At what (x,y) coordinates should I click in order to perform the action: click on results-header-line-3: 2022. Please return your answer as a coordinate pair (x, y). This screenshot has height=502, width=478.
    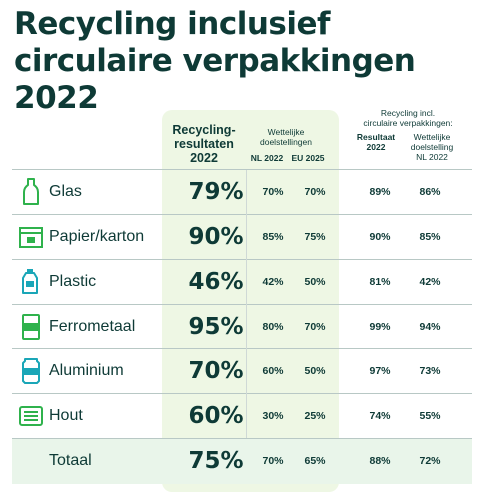
    Looking at the image, I should click on (204, 158).